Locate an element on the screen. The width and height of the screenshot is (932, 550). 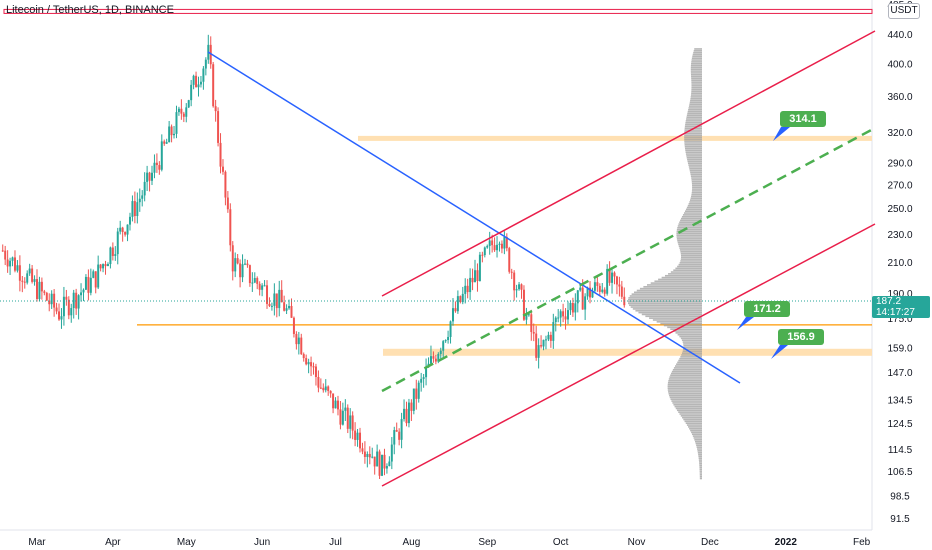
y-tick-label-4: 124.5 is located at coordinates (899, 424).